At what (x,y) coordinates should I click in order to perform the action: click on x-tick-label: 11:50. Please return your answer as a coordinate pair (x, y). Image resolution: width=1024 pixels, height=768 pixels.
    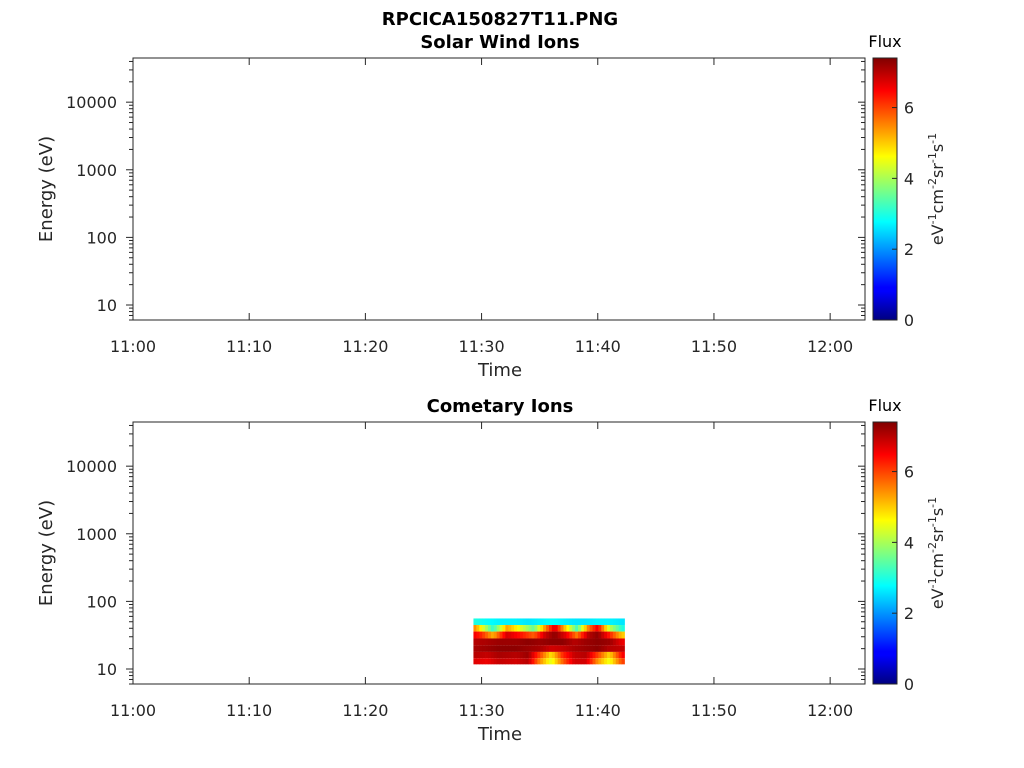
    Looking at the image, I should click on (714, 710).